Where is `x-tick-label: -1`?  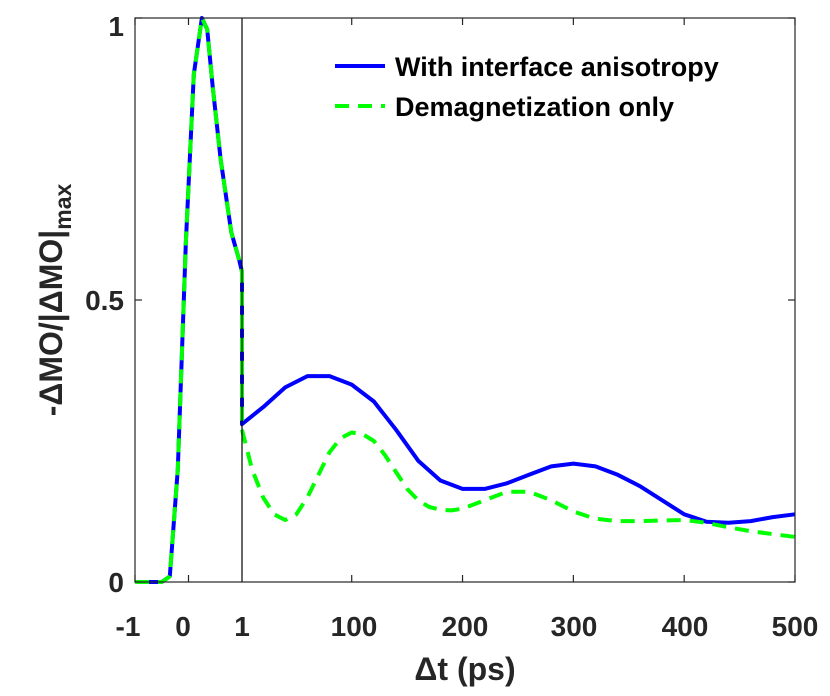 x-tick-label: -1 is located at coordinates (128, 626).